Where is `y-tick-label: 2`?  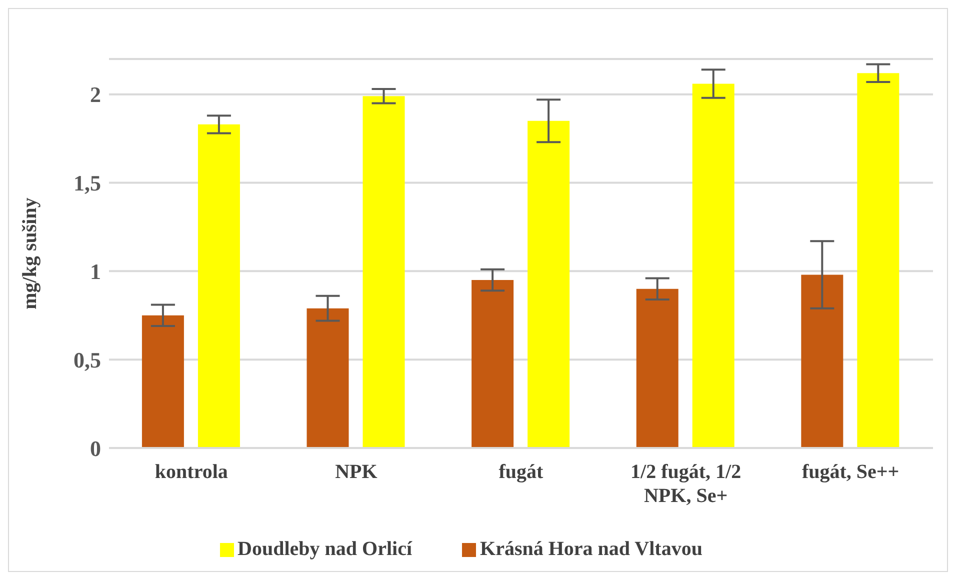 y-tick-label: 2 is located at coordinates (95, 95).